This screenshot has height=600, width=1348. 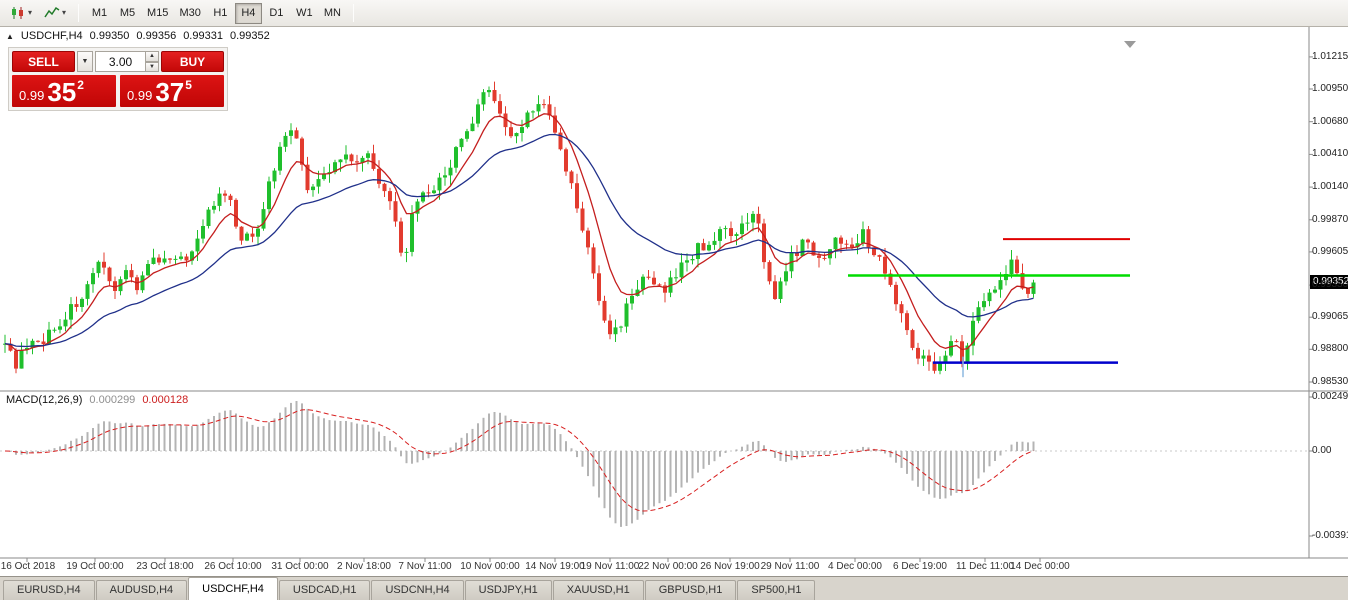 What do you see at coordinates (165, 566) in the screenshot?
I see `time-axis-label: 23 Oct 18:00` at bounding box center [165, 566].